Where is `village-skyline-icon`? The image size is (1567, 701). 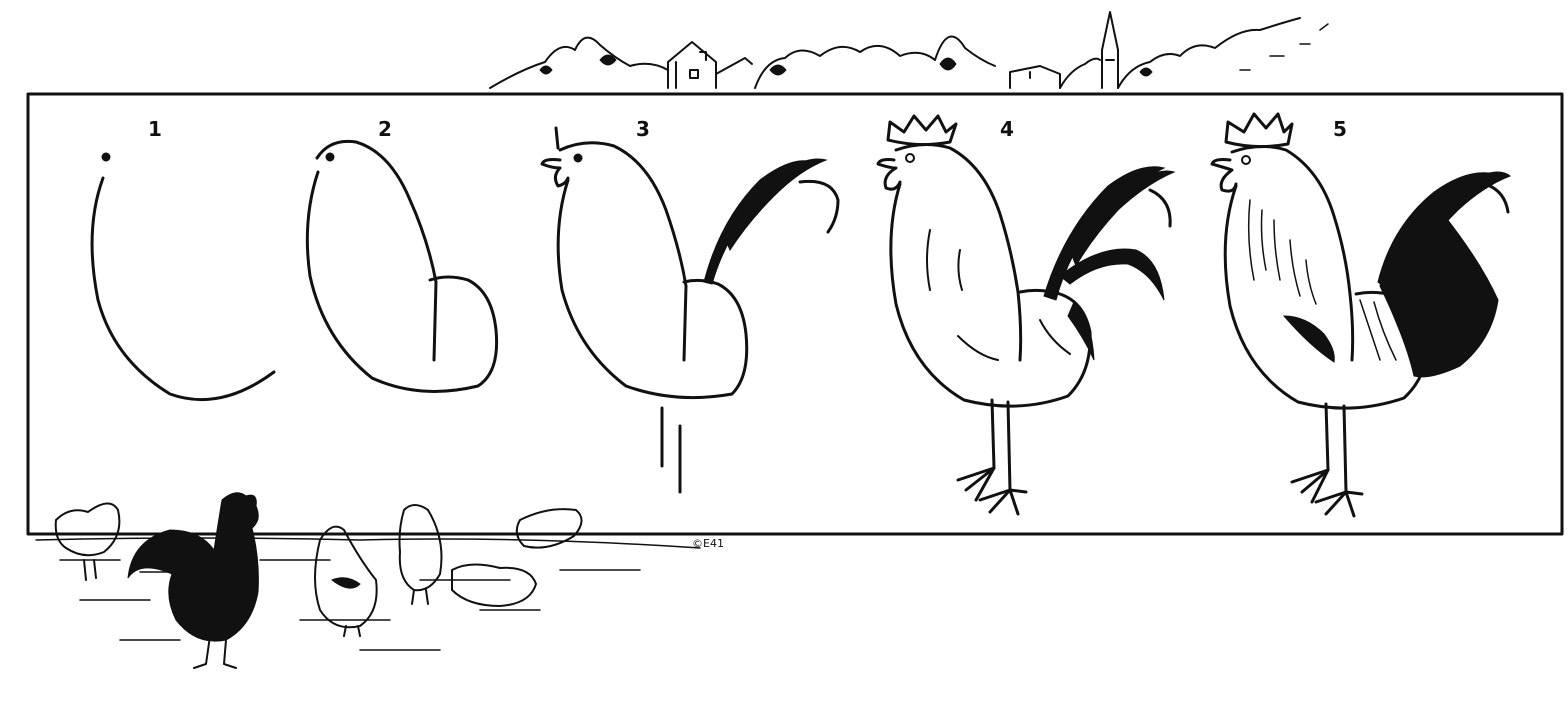 village-skyline-icon is located at coordinates (909, 50).